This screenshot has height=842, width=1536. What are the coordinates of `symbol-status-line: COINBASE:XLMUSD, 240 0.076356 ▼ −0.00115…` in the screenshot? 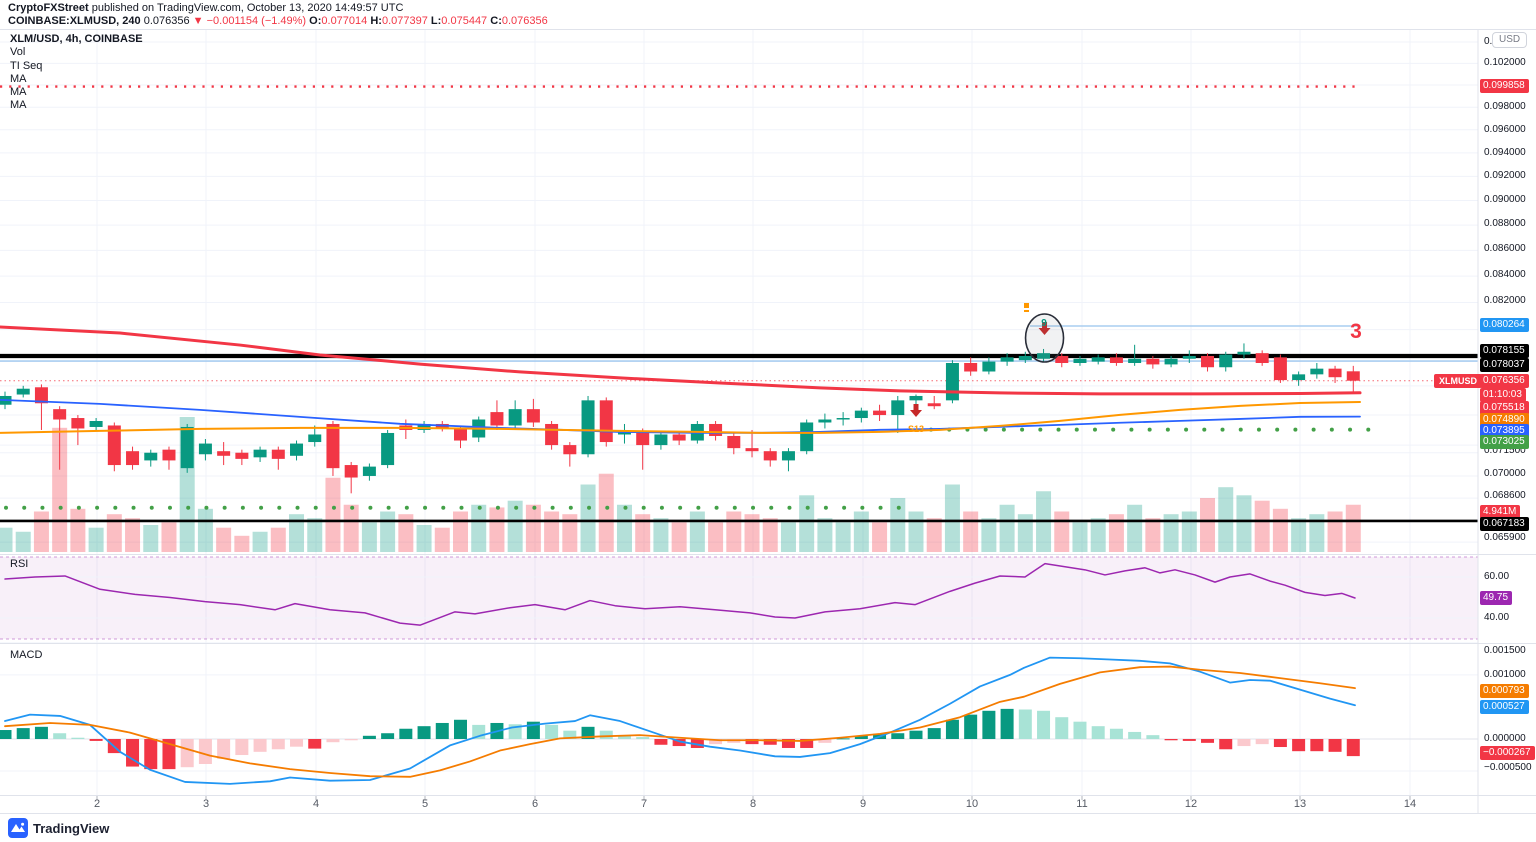 It's located at (278, 21).